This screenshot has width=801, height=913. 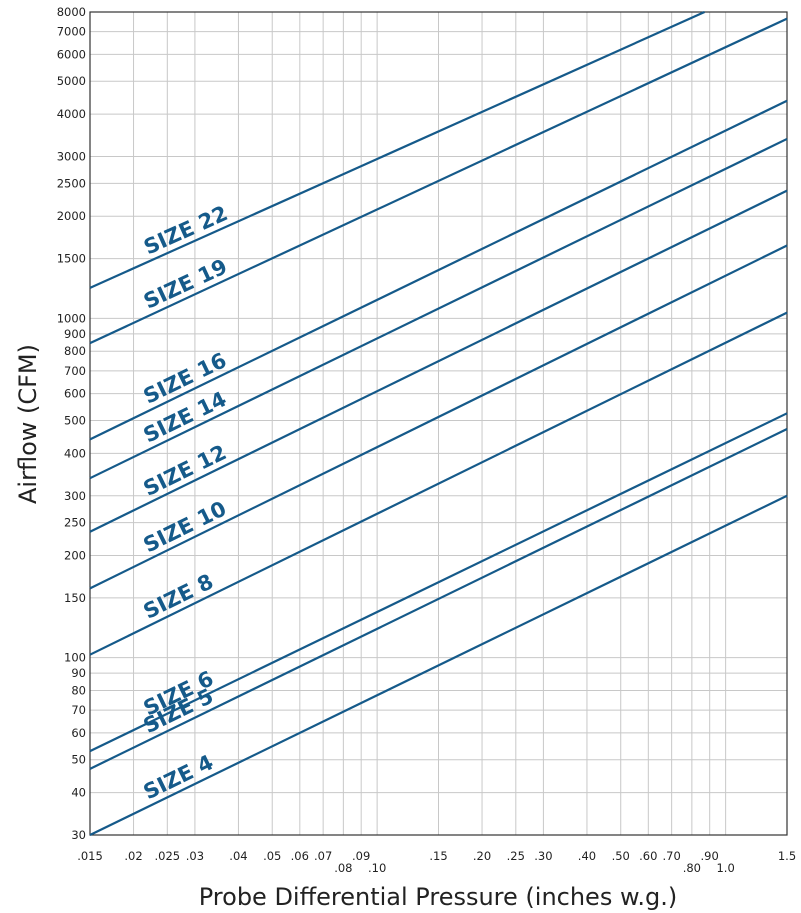 I want to click on y-tick-label: 900, so click(x=75, y=334).